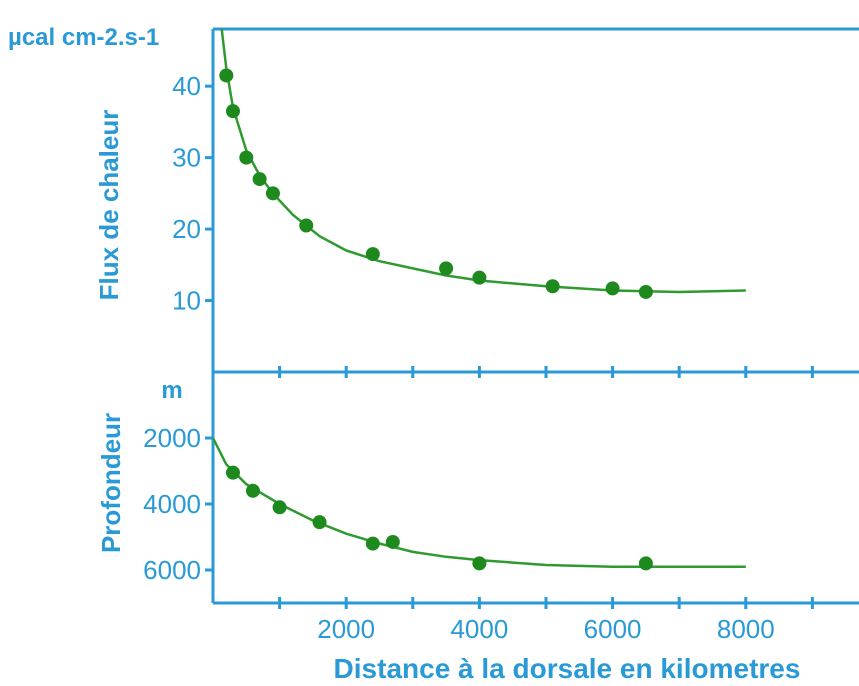 The image size is (859, 686). Describe the element at coordinates (346, 629) in the screenshot. I see `x-tick-label-2000: 2000` at that location.